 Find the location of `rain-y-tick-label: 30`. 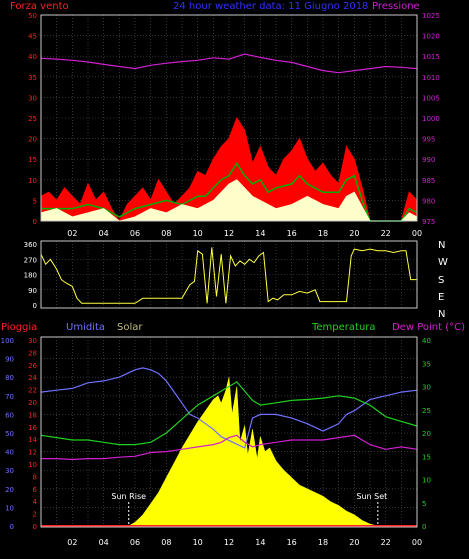

rain-y-tick-label: 30 is located at coordinates (32, 341).